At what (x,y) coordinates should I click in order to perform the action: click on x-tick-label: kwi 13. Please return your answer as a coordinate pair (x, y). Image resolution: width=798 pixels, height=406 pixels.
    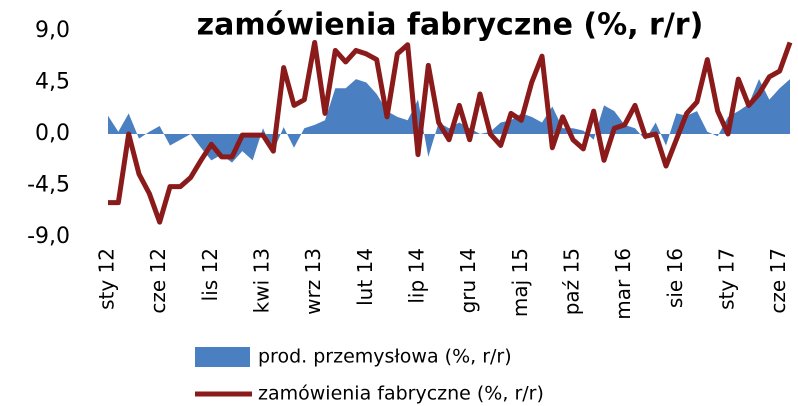
    Looking at the image, I should click on (262, 280).